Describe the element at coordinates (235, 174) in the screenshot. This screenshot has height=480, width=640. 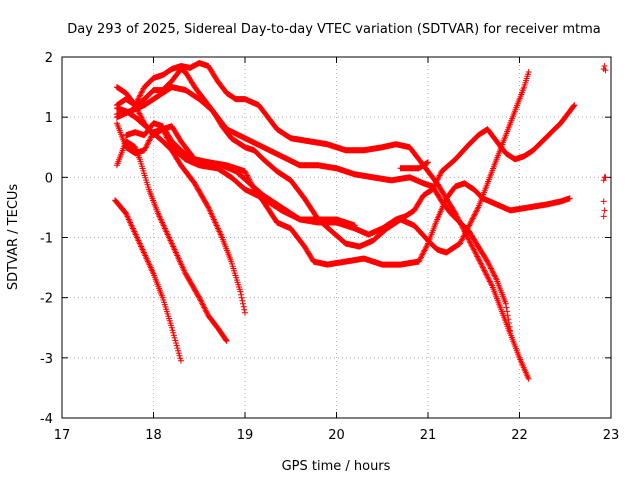
I see `series-s8` at that location.